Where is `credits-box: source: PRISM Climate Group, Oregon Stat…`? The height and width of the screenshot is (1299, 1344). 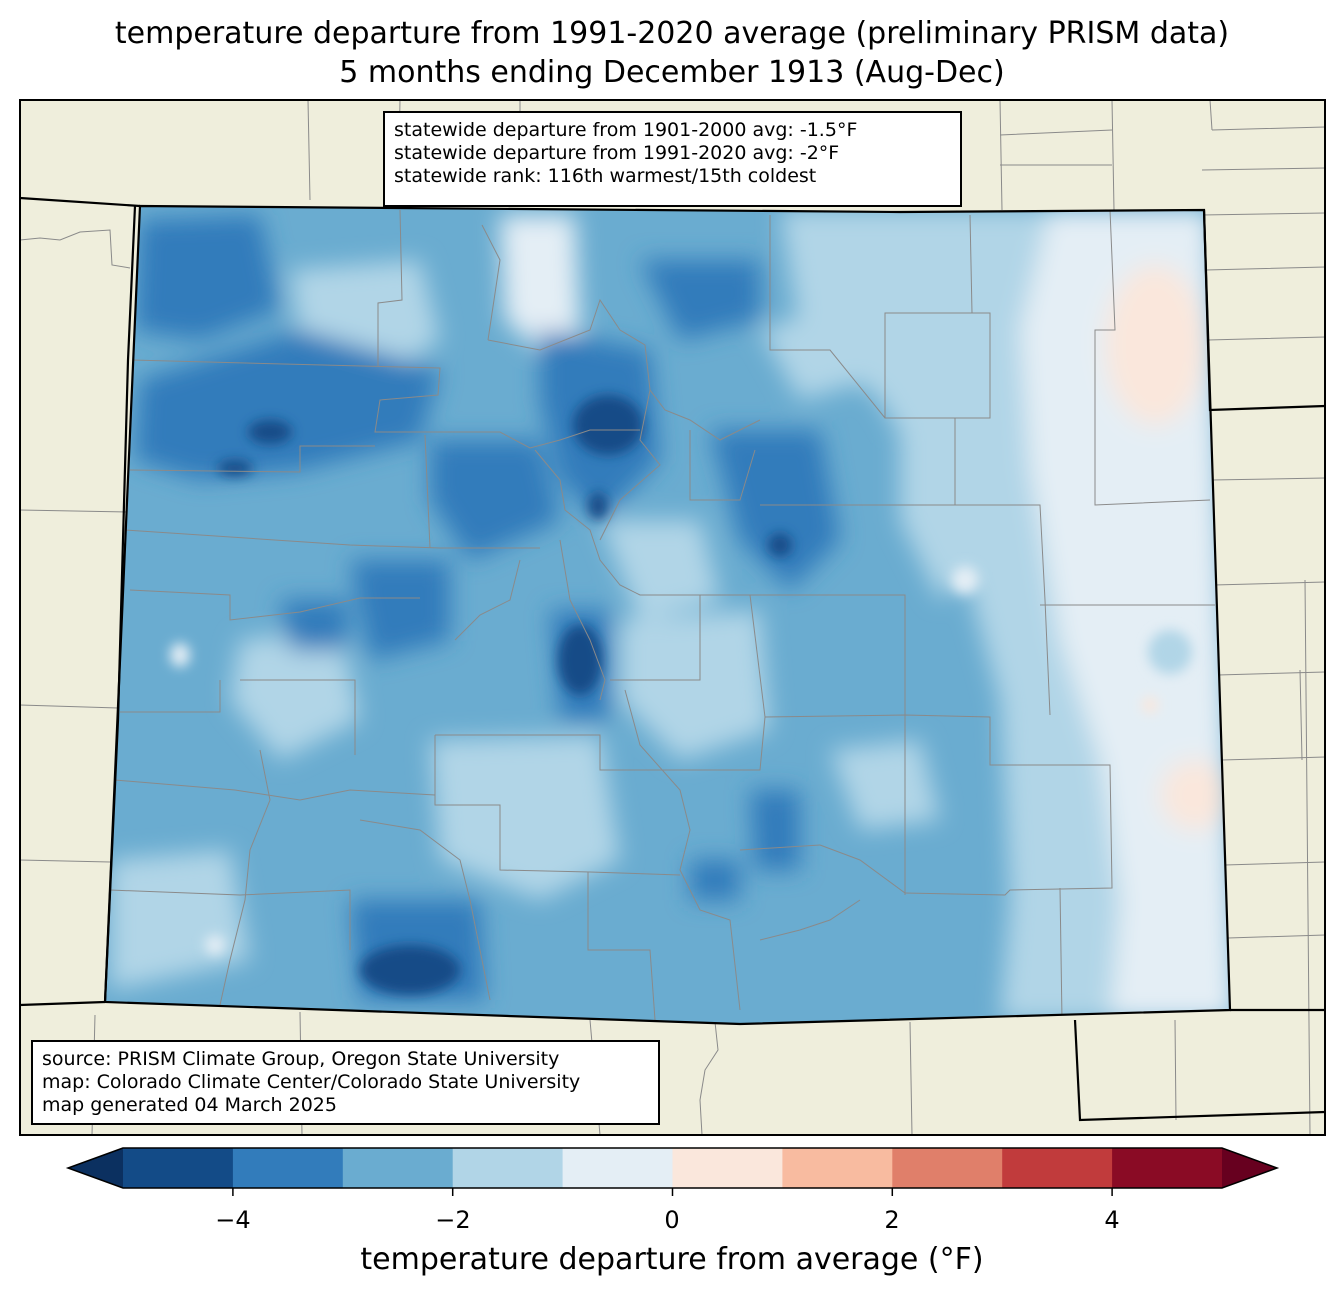
credits-box: source: PRISM Climate Group, Oregon Stat… is located at coordinates (345, 1082).